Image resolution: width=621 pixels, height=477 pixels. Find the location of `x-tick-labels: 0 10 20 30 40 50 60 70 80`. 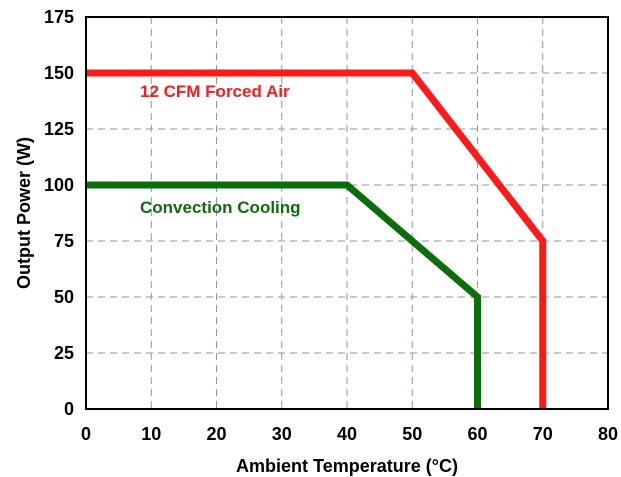

x-tick-labels: 0 10 20 30 40 50 60 70 80 is located at coordinates (349, 434).